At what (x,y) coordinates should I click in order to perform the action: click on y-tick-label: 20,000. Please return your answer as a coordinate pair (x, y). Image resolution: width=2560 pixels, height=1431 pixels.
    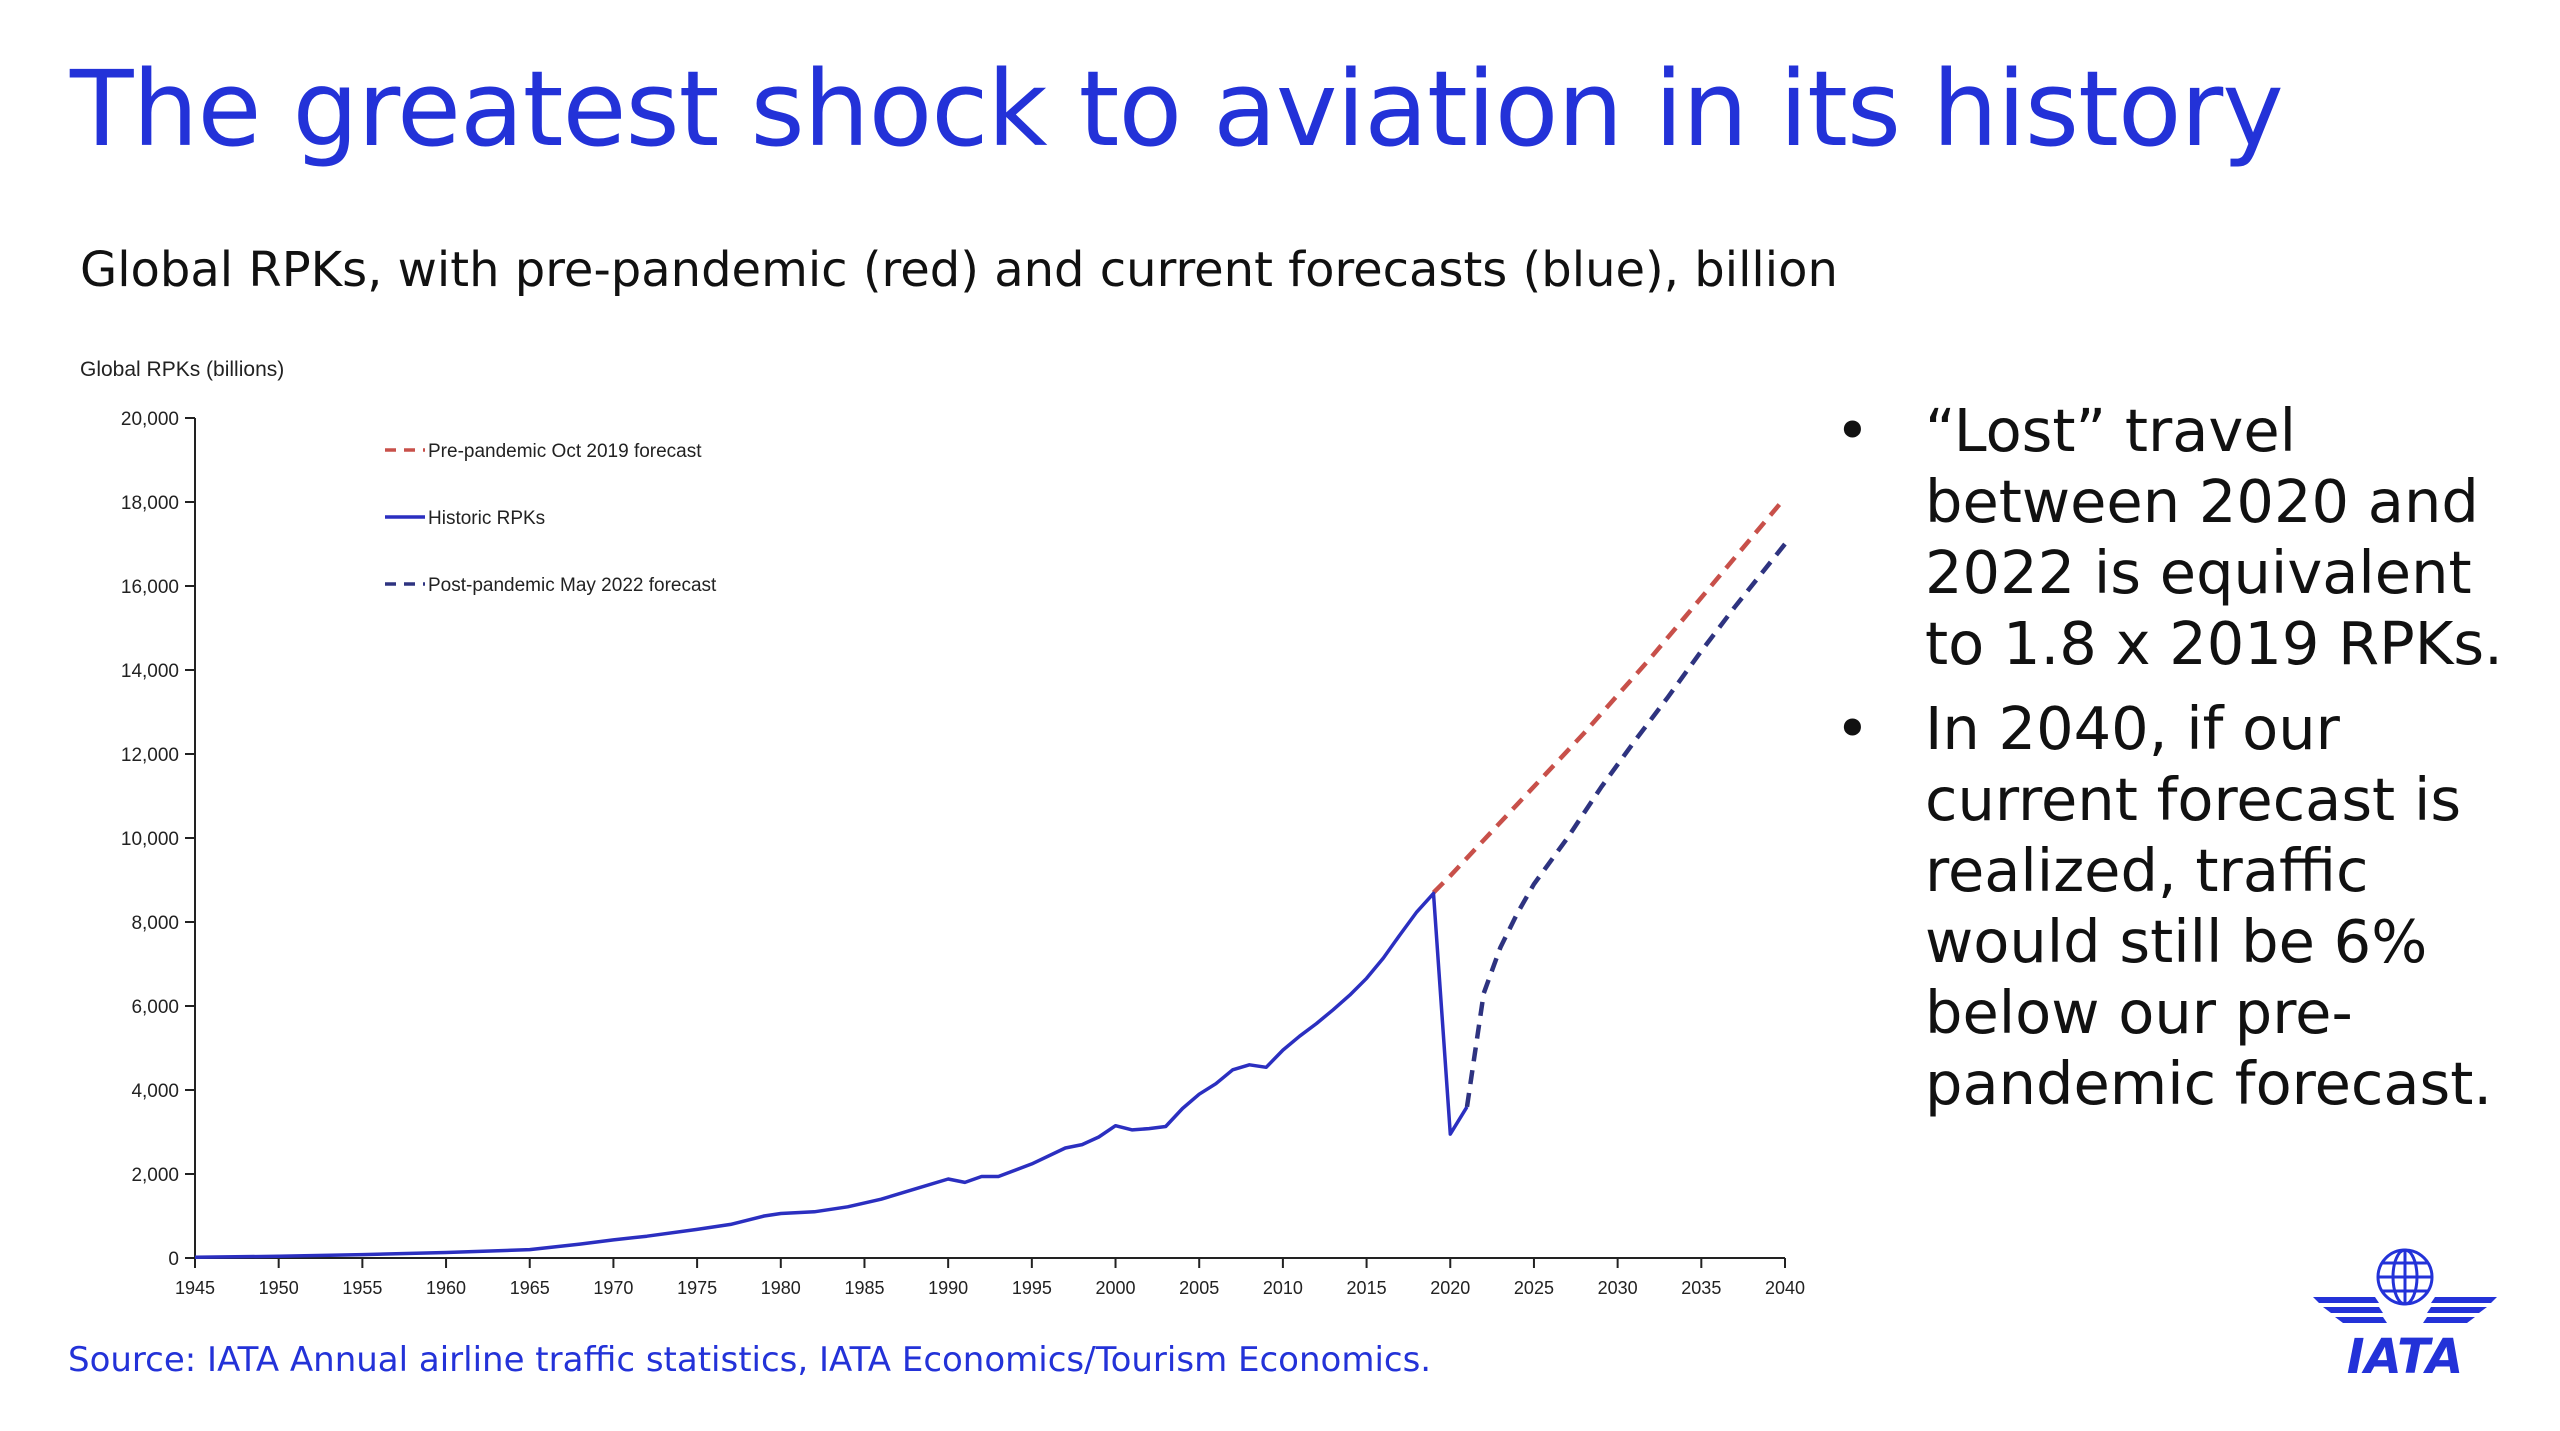
    Looking at the image, I should click on (150, 419).